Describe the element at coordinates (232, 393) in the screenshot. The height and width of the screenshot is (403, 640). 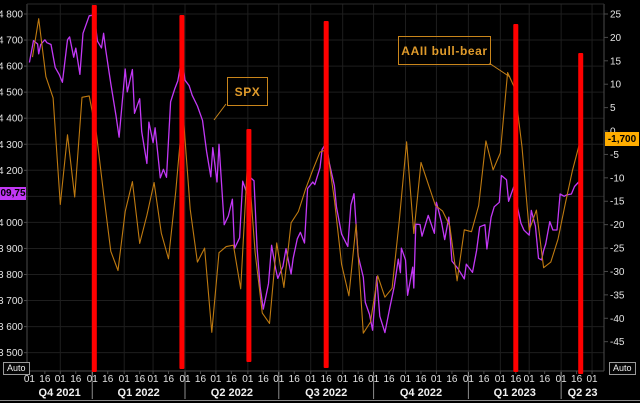
I see `svg-text: Q2 2022` at that location.